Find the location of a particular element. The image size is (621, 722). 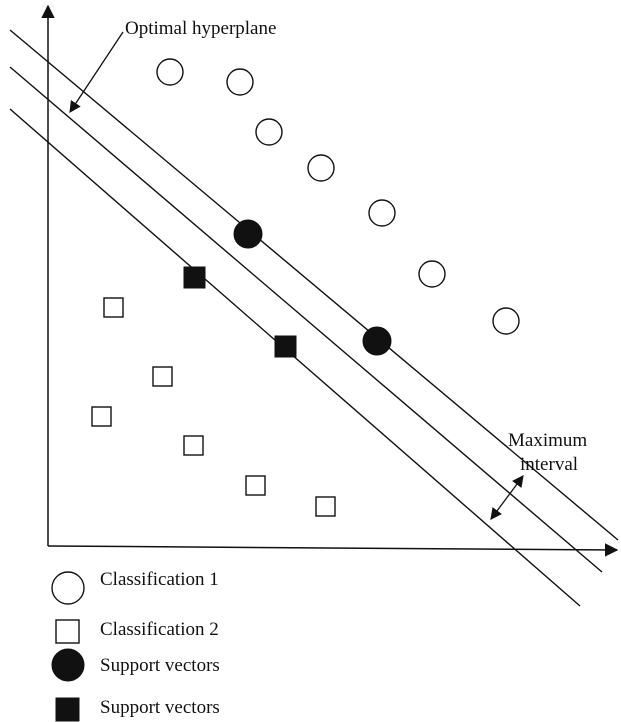

legend-label-support-vectors-square: Support vectors is located at coordinates (160, 707).